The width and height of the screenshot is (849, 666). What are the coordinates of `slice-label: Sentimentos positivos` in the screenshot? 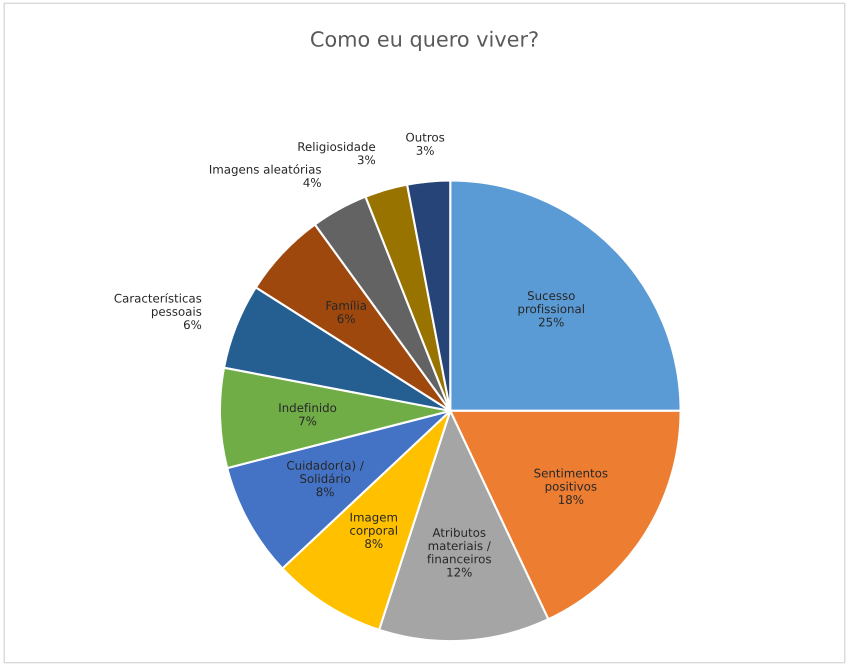 It's located at (571, 481).